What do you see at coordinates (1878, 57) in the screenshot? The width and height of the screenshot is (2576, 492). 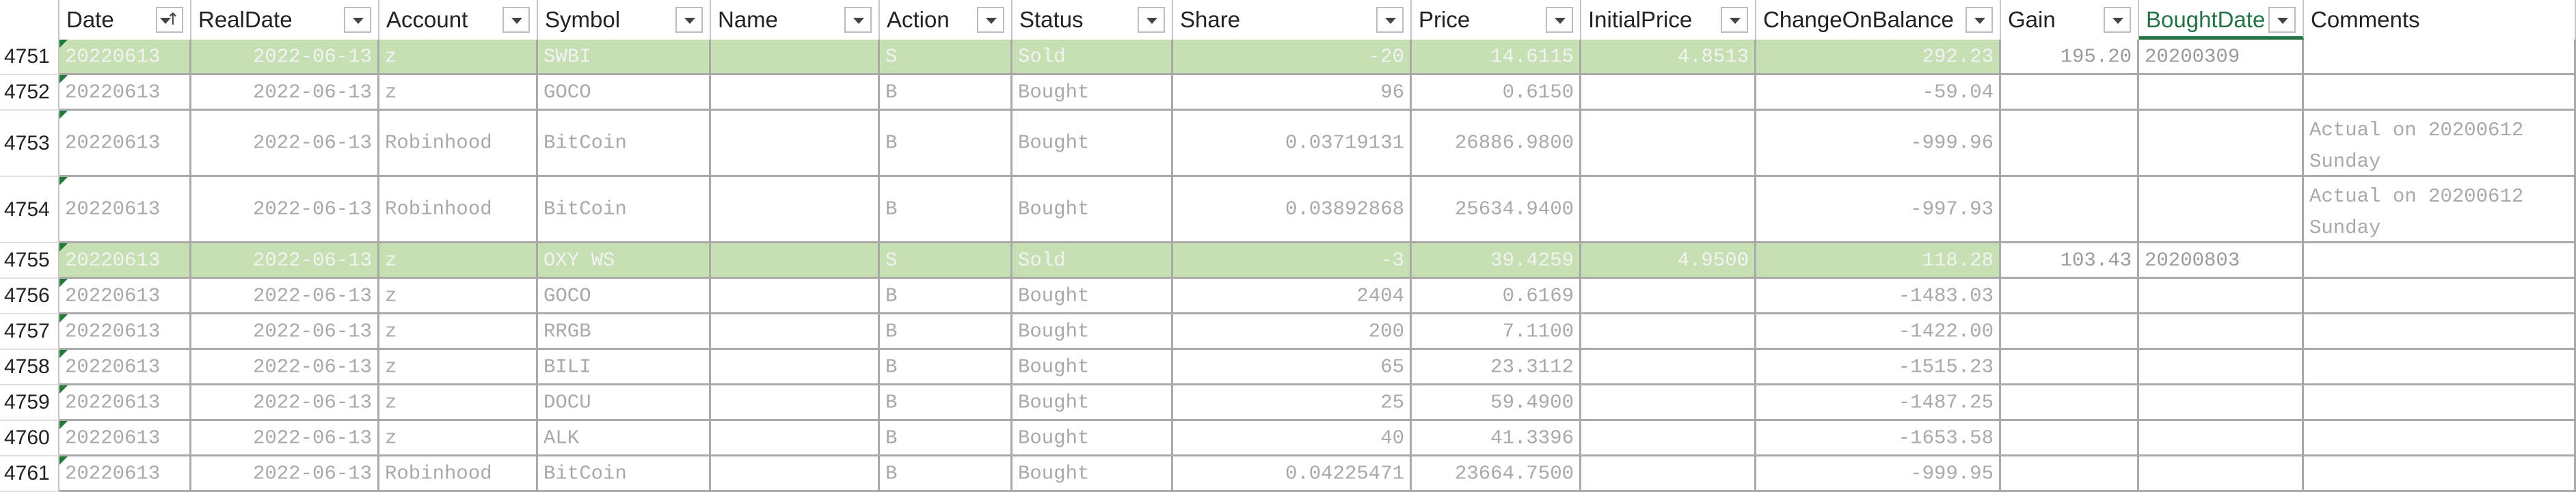 I see `cell-changeonbalance: 292.23` at bounding box center [1878, 57].